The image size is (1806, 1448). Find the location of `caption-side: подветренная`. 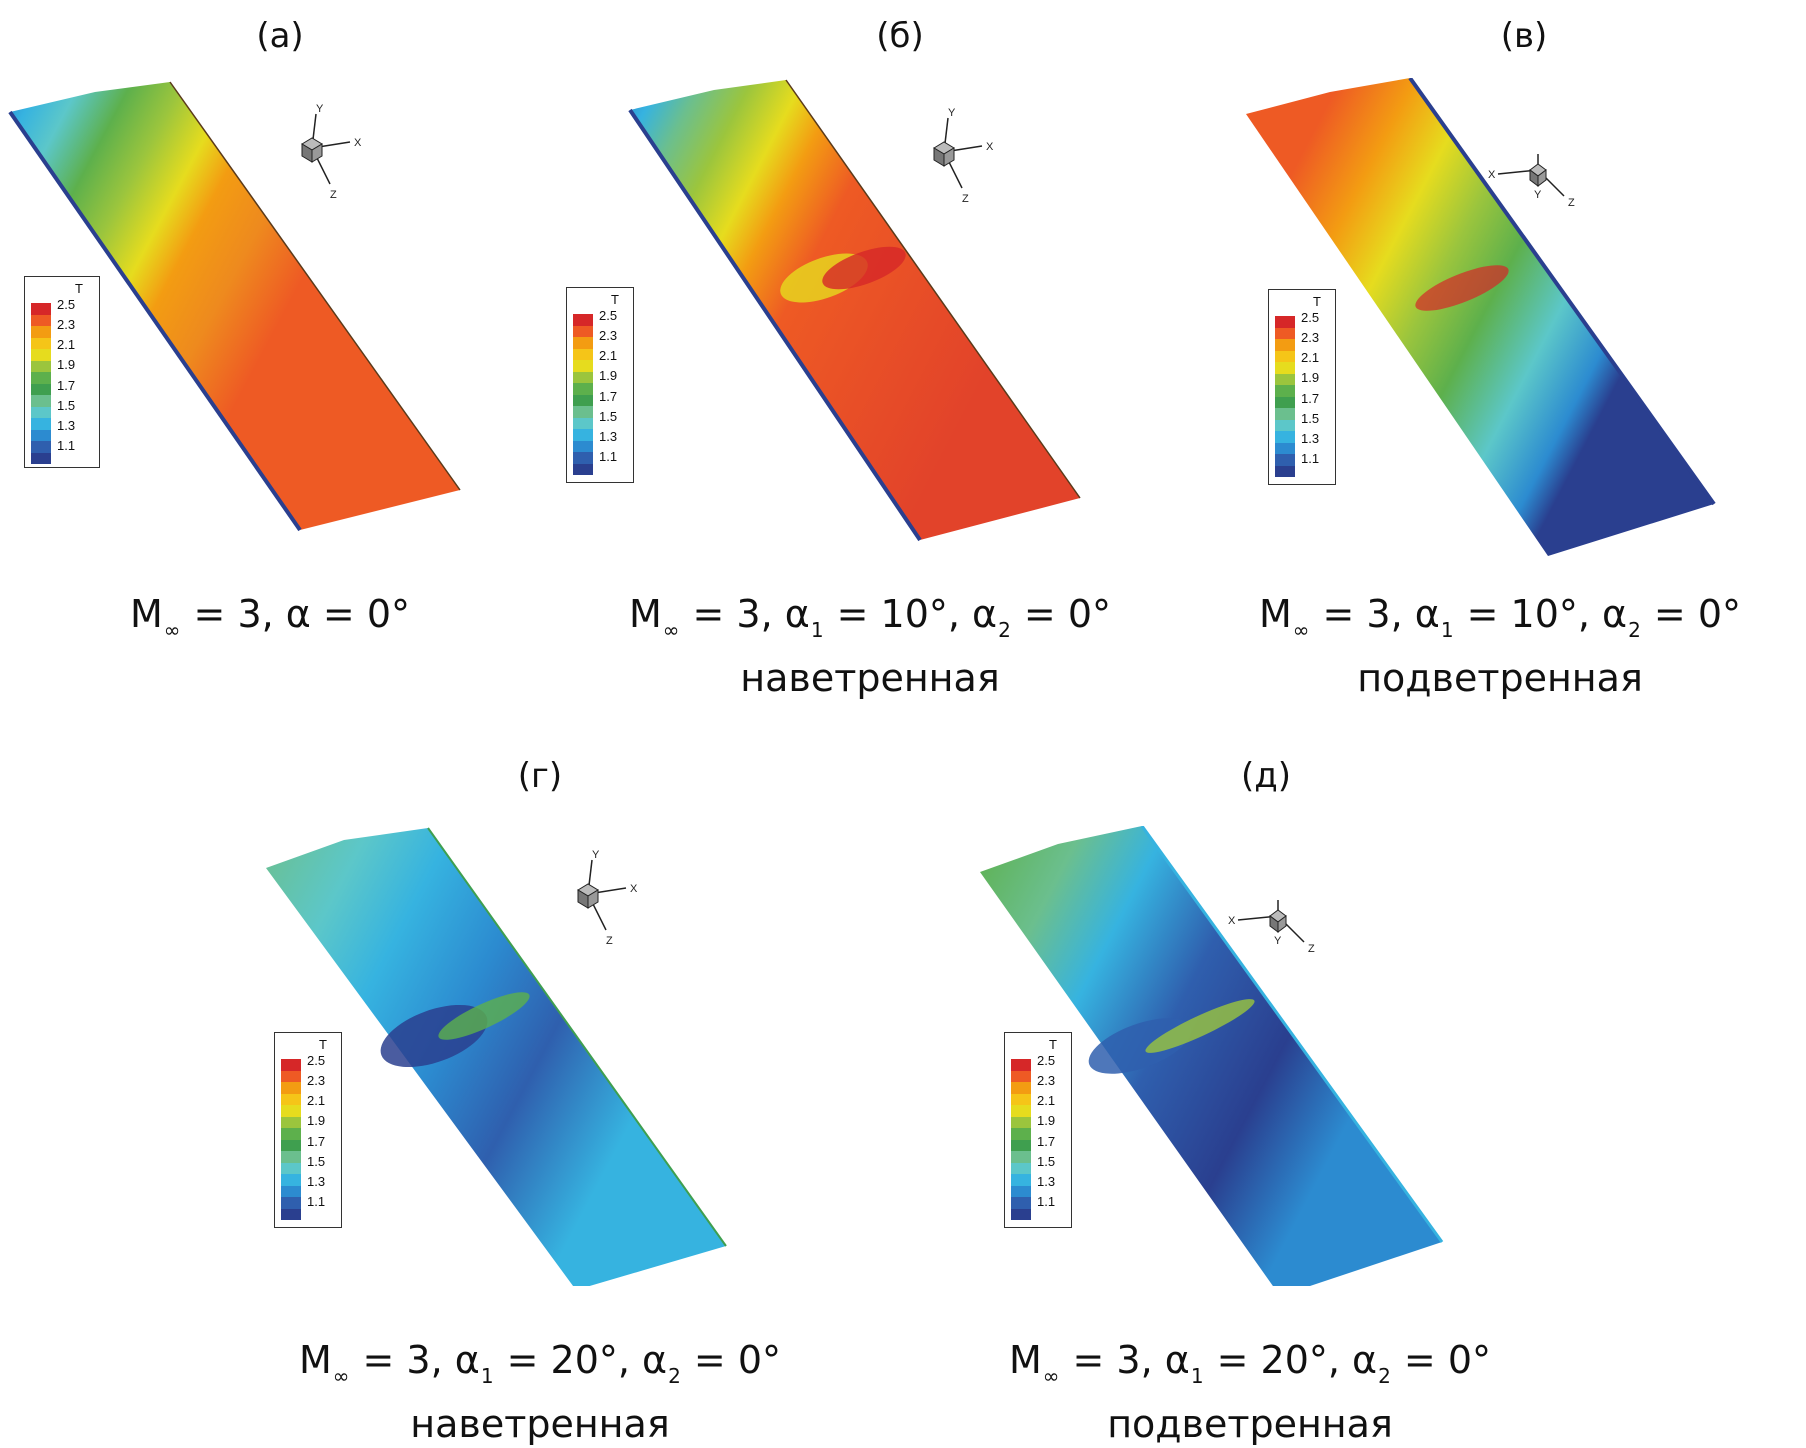

caption-side: подветренная is located at coordinates (1500, 678).